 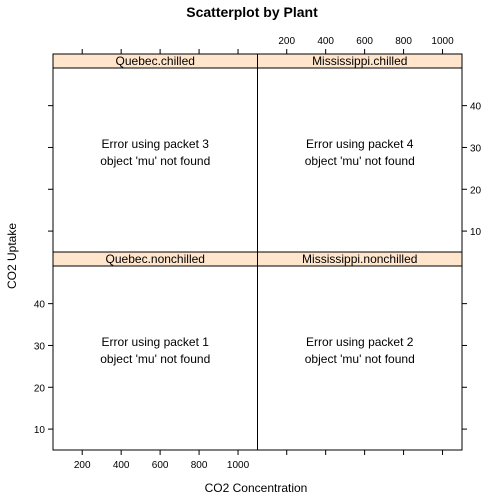 What do you see at coordinates (360, 144) in the screenshot?
I see `error-message-line: Error using packet 4` at bounding box center [360, 144].